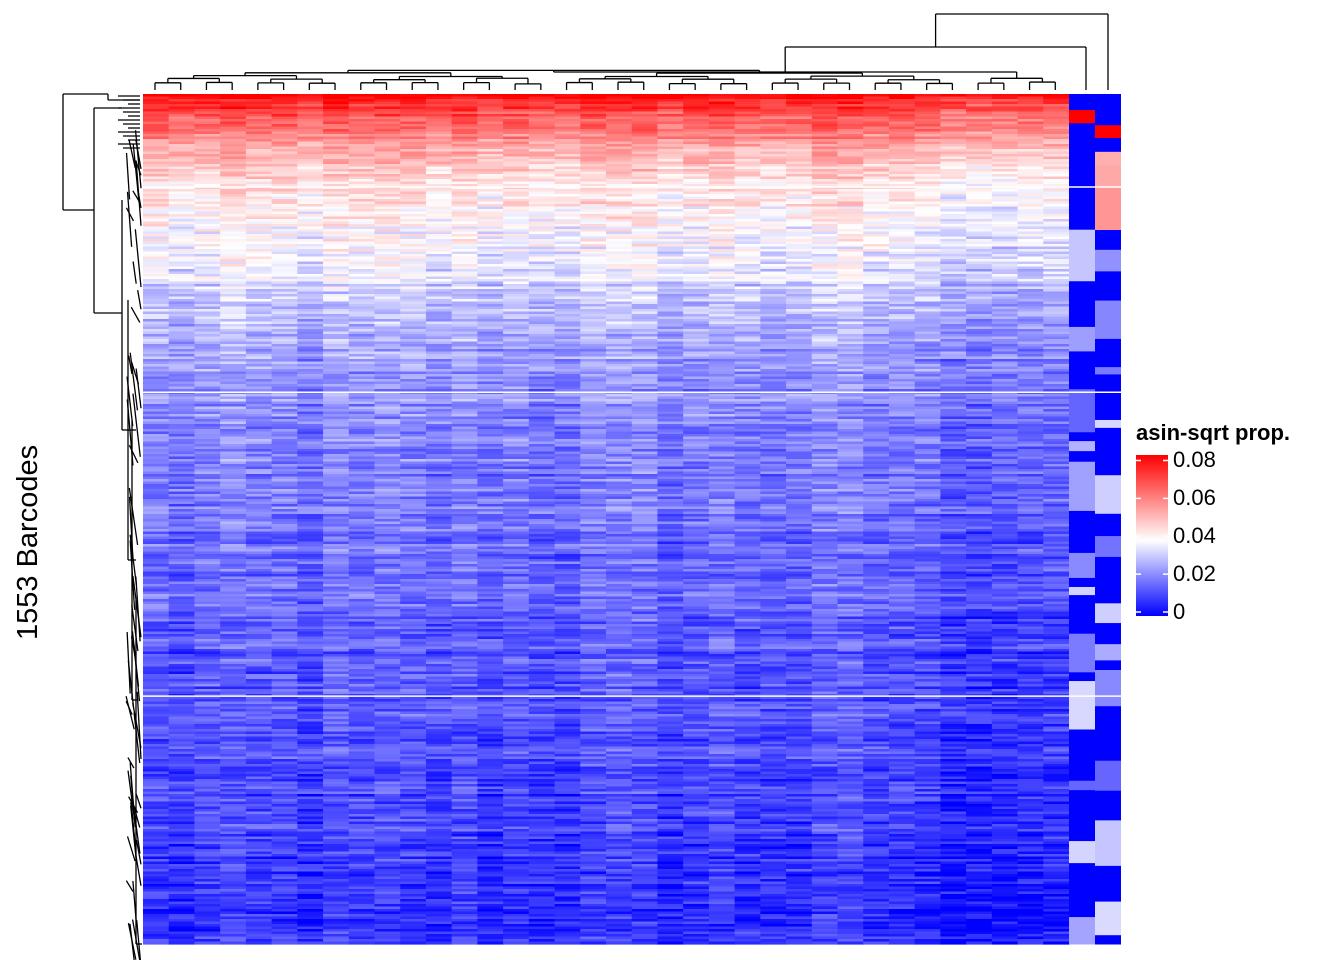 Image resolution: width=1344 pixels, height=960 pixels. I want to click on row-dendrogram-branch, so click(136, 425).